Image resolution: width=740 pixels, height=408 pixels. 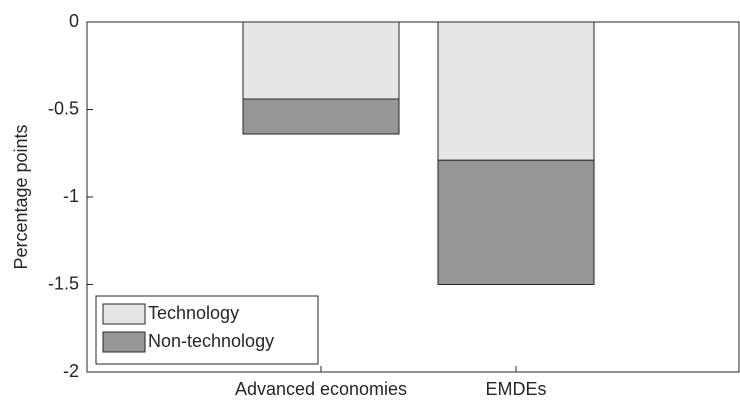 I want to click on x-tick-label: Advanced economies, so click(x=321, y=389).